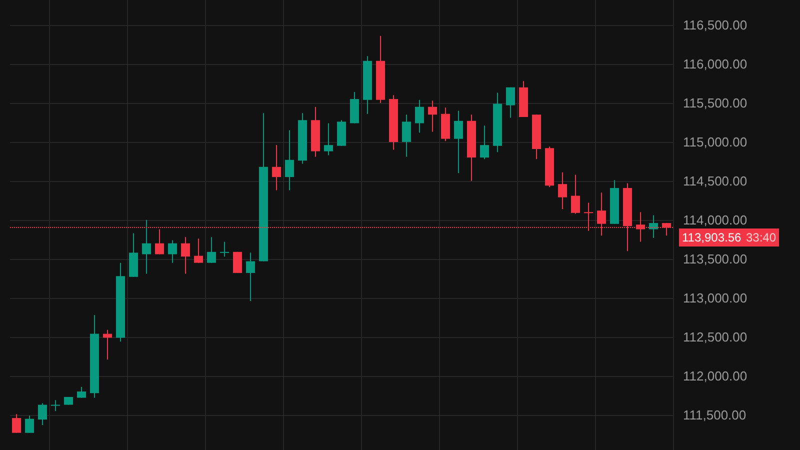 The height and width of the screenshot is (450, 800). Describe the element at coordinates (715, 336) in the screenshot. I see `y-tick-label: 112,500.00` at that location.